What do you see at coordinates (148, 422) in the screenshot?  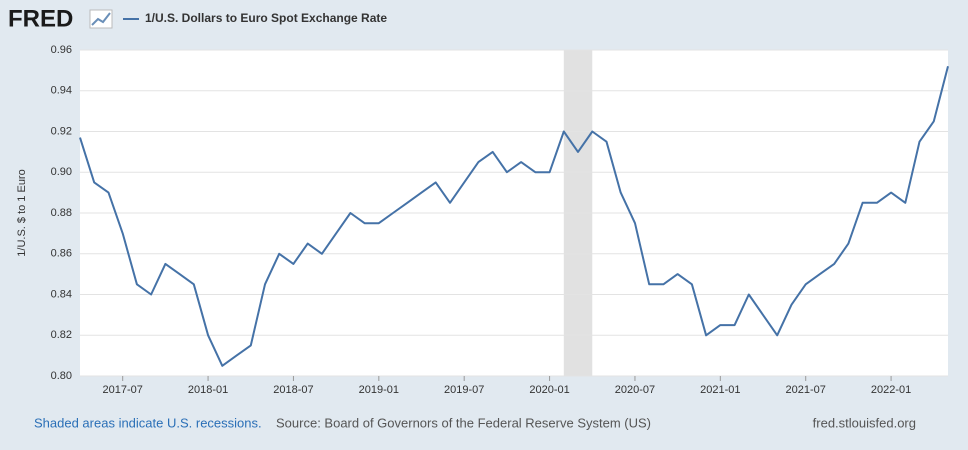 I see `recession-note: Shaded areas indicate U.S. recessions.` at bounding box center [148, 422].